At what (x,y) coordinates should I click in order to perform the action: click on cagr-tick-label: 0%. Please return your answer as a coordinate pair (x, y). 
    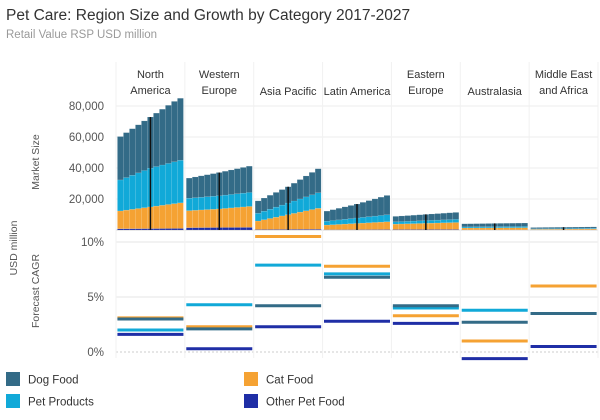
    Looking at the image, I should click on (95, 353).